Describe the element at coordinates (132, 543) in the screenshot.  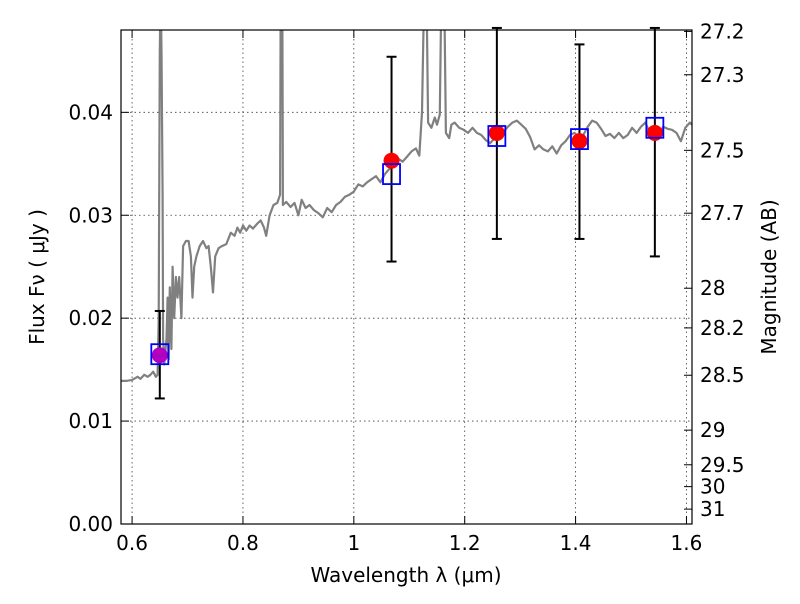
I see `x-tick-label: 0.6` at that location.